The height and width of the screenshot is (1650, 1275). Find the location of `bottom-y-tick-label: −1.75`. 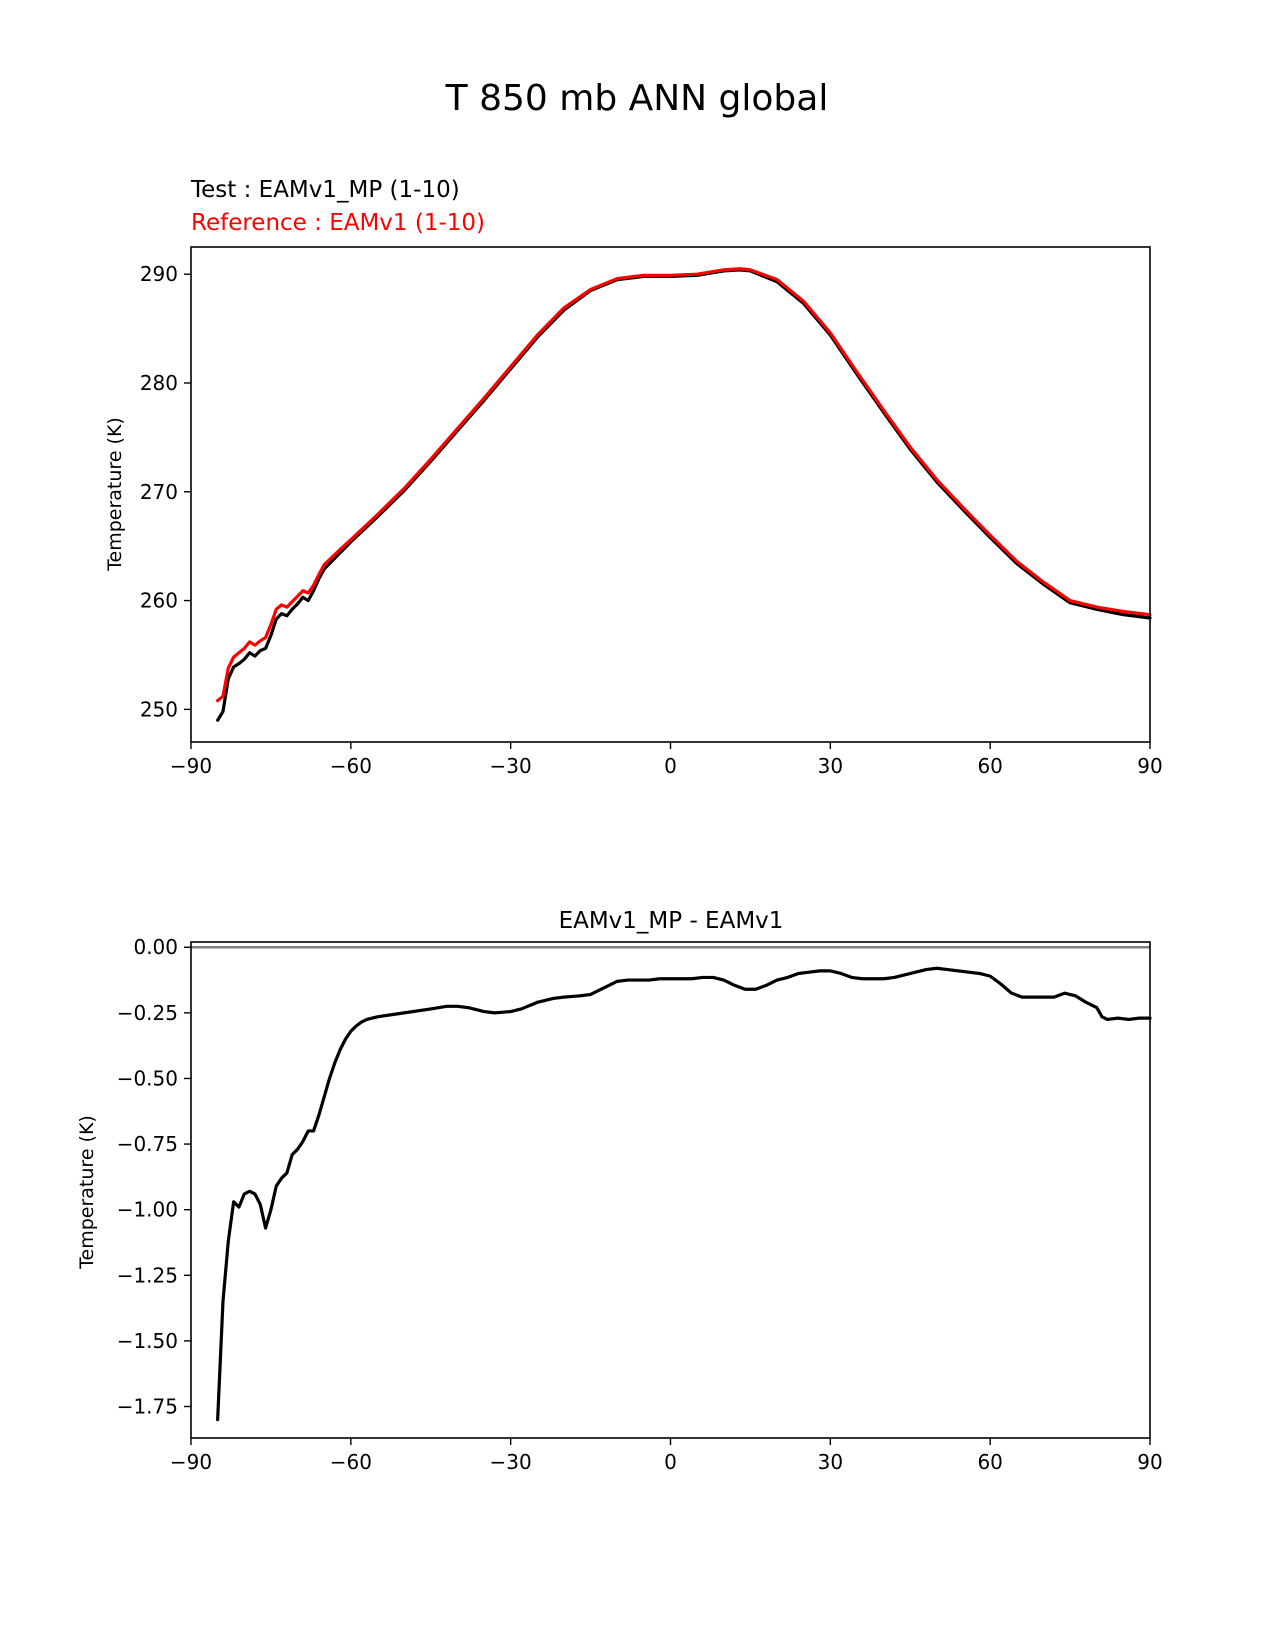

bottom-y-tick-label: −1.75 is located at coordinates (147, 1407).